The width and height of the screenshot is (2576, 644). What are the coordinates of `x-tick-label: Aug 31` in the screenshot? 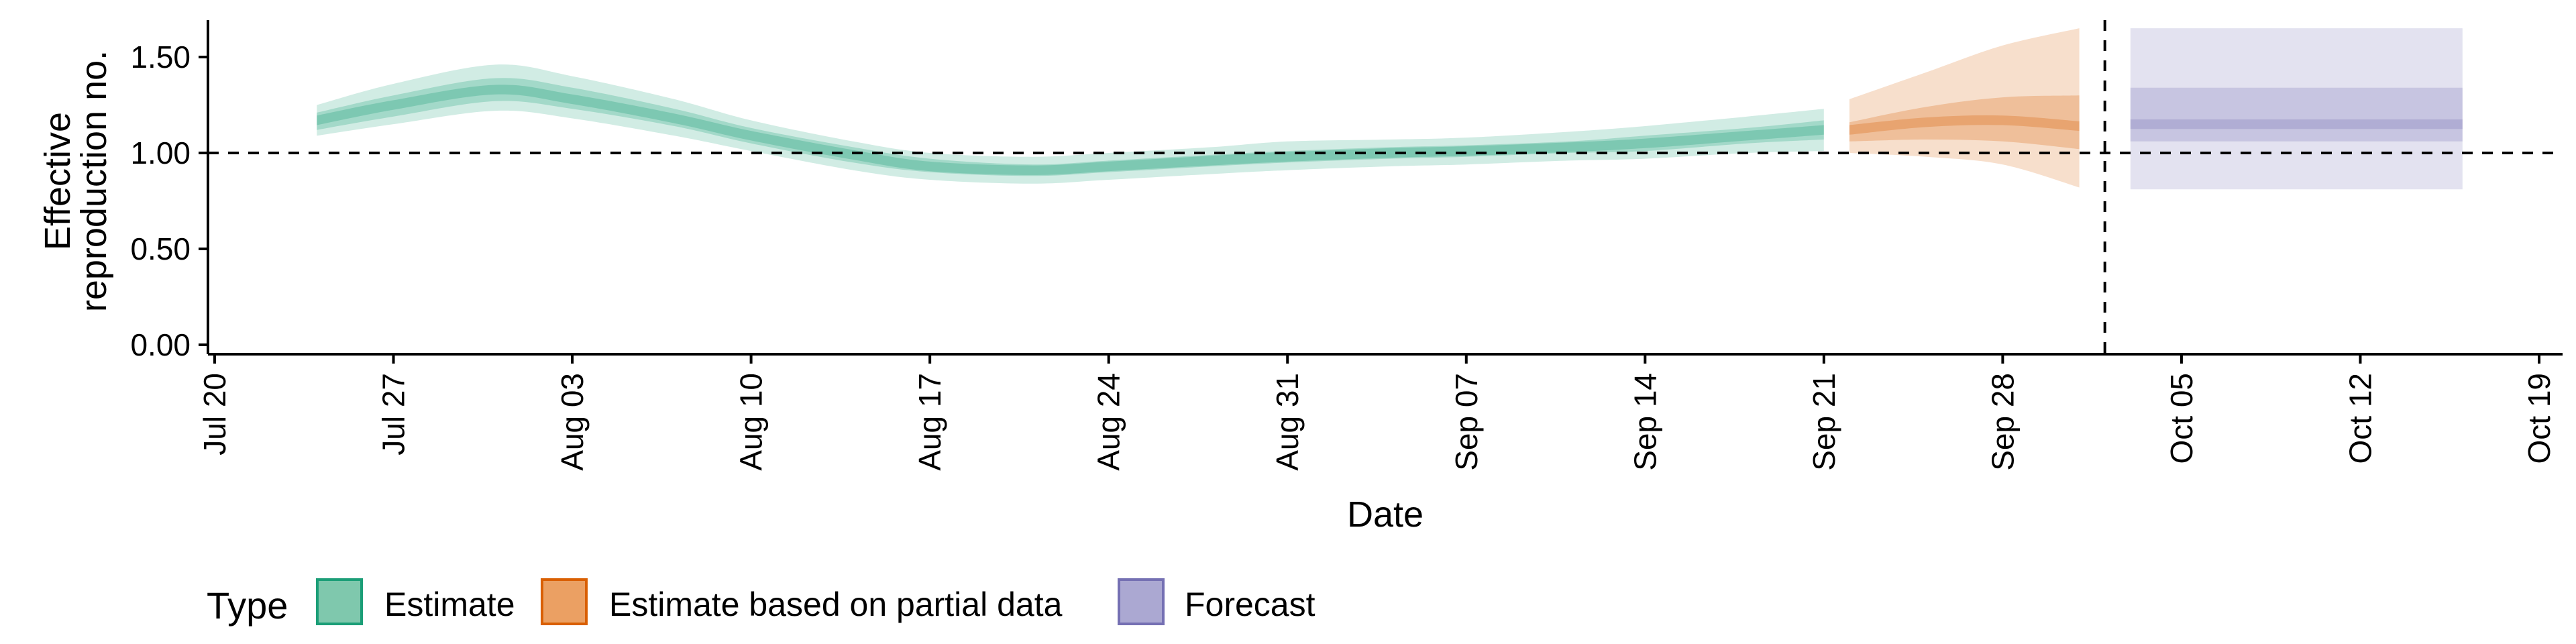 It's located at (1287, 422).